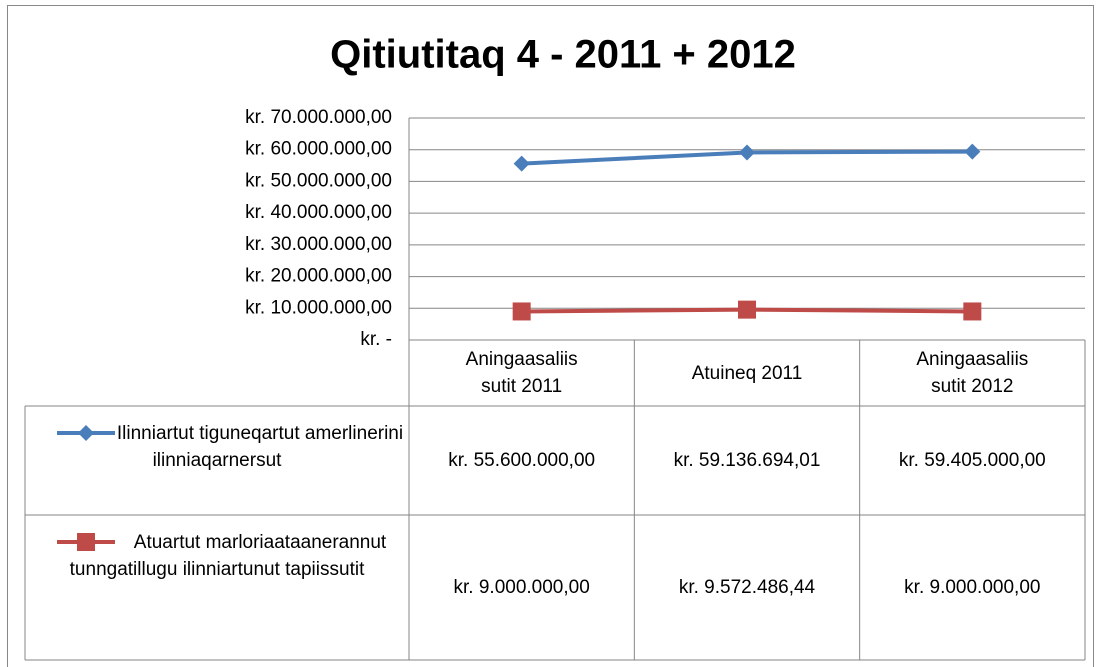 The image size is (1103, 667). Describe the element at coordinates (521, 373) in the screenshot. I see `category-label: Aningaasaliis sutit 2011` at that location.